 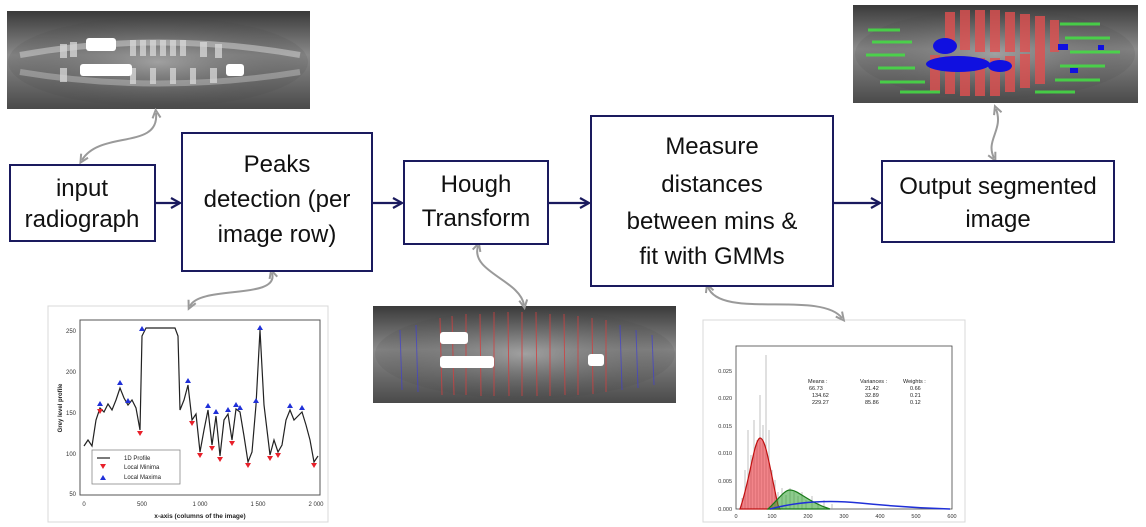 I want to click on histogram-xtick: 400, so click(x=879, y=517).